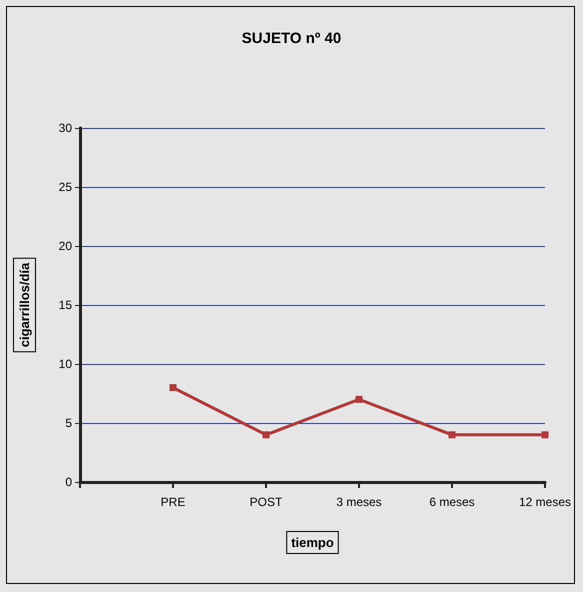 The image size is (583, 592). I want to click on x-axis-title: tiempo, so click(312, 542).